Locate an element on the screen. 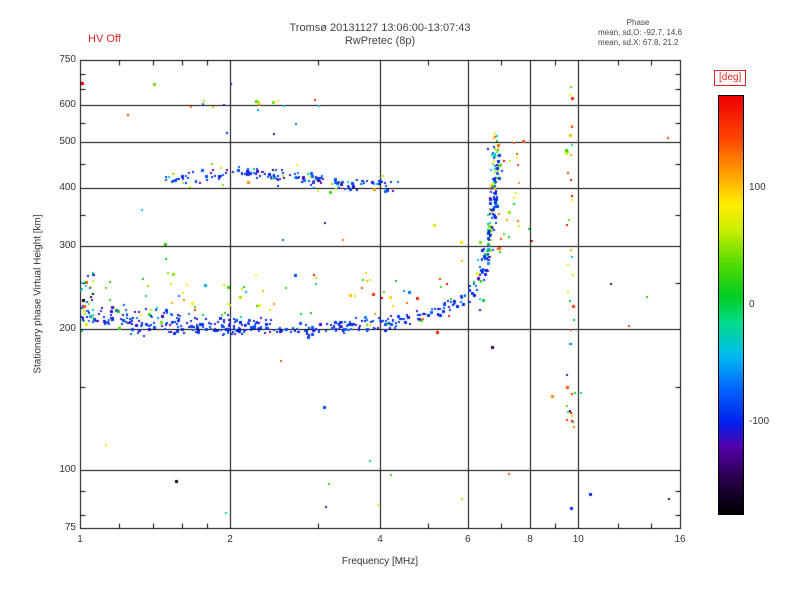 This screenshot has width=800, height=600. colorbar is located at coordinates (731, 305).